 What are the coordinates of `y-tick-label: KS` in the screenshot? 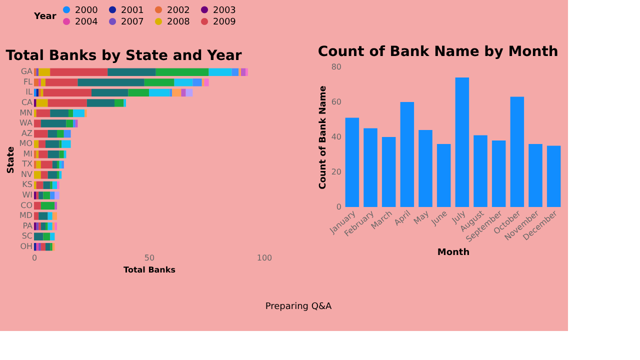 It's located at (27, 185).